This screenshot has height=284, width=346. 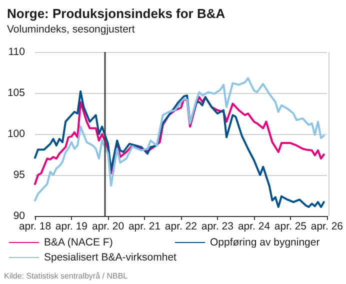 I want to click on y-tick-label: 110, so click(x=17, y=52).